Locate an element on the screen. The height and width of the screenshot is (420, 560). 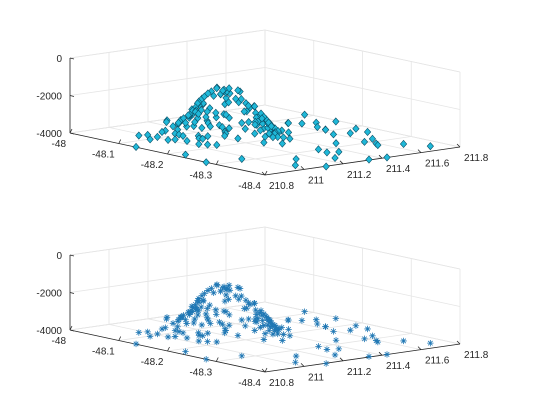
data-points is located at coordinates (283, 324).